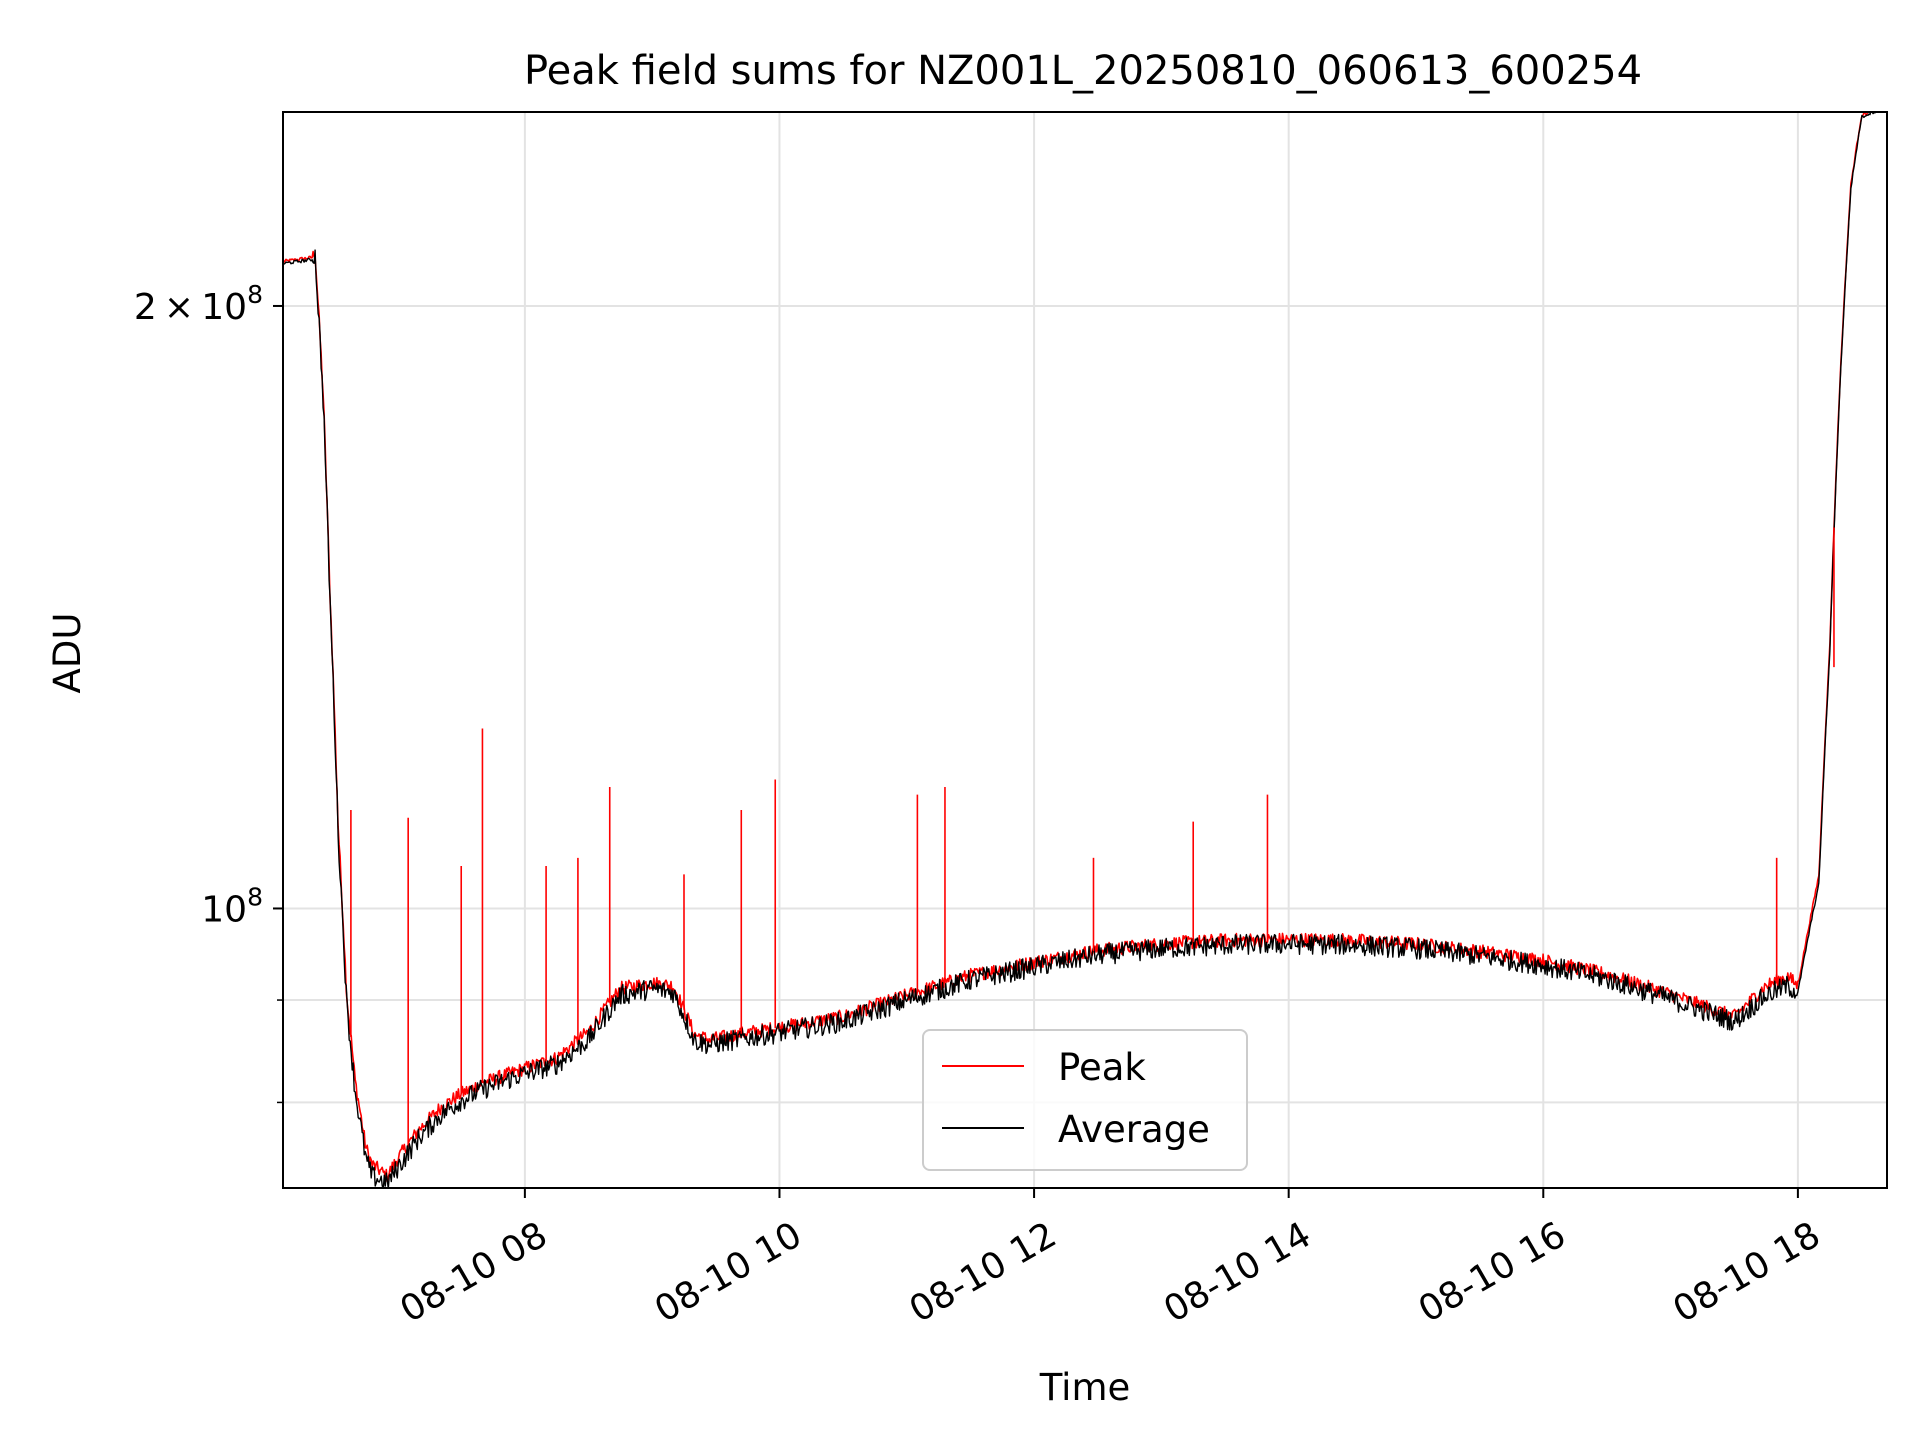  Describe the element at coordinates (198, 304) in the screenshot. I see `y-tick-label: 2 × 10⁸` at that location.